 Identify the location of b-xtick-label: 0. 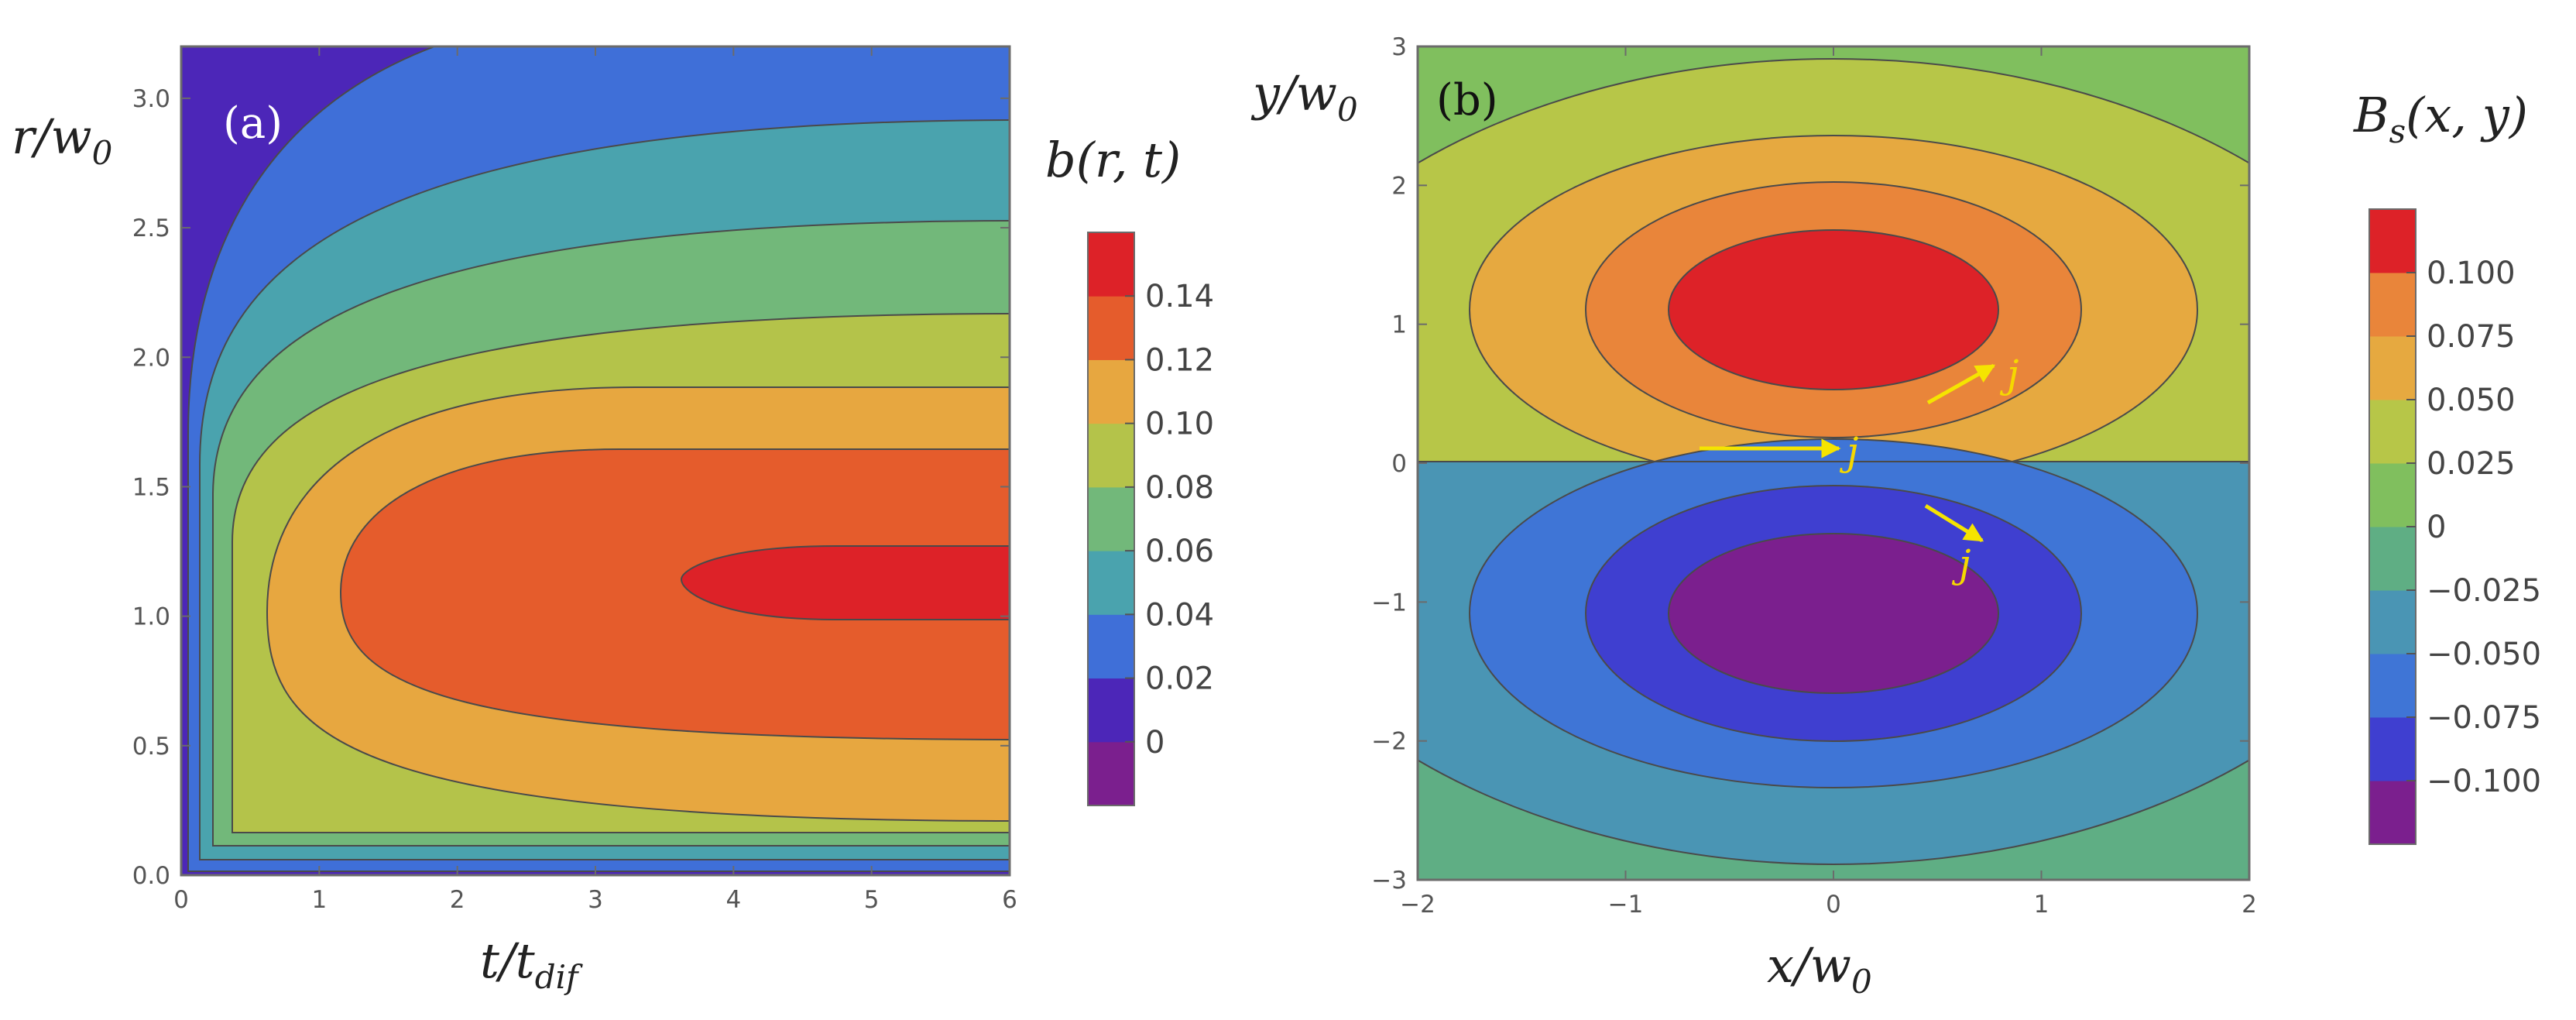
(1833, 905).